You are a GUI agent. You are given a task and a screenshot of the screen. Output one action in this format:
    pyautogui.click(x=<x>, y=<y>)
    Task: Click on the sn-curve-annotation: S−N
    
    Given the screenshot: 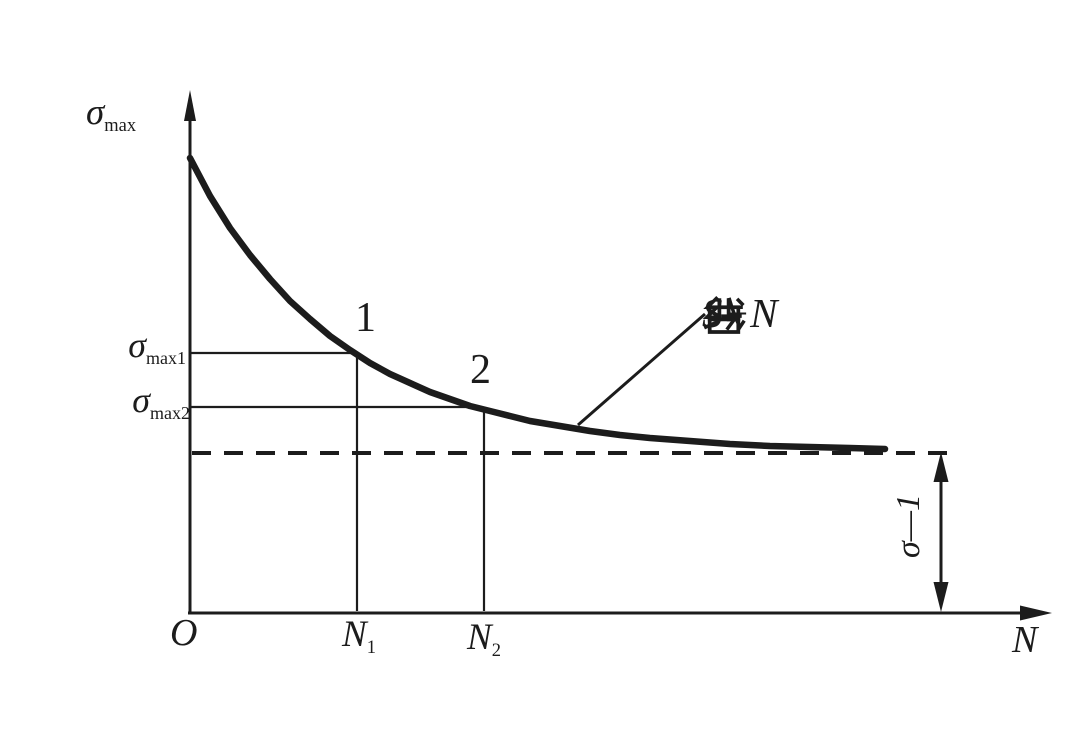 What is the action you would take?
    pyautogui.click(x=744, y=313)
    